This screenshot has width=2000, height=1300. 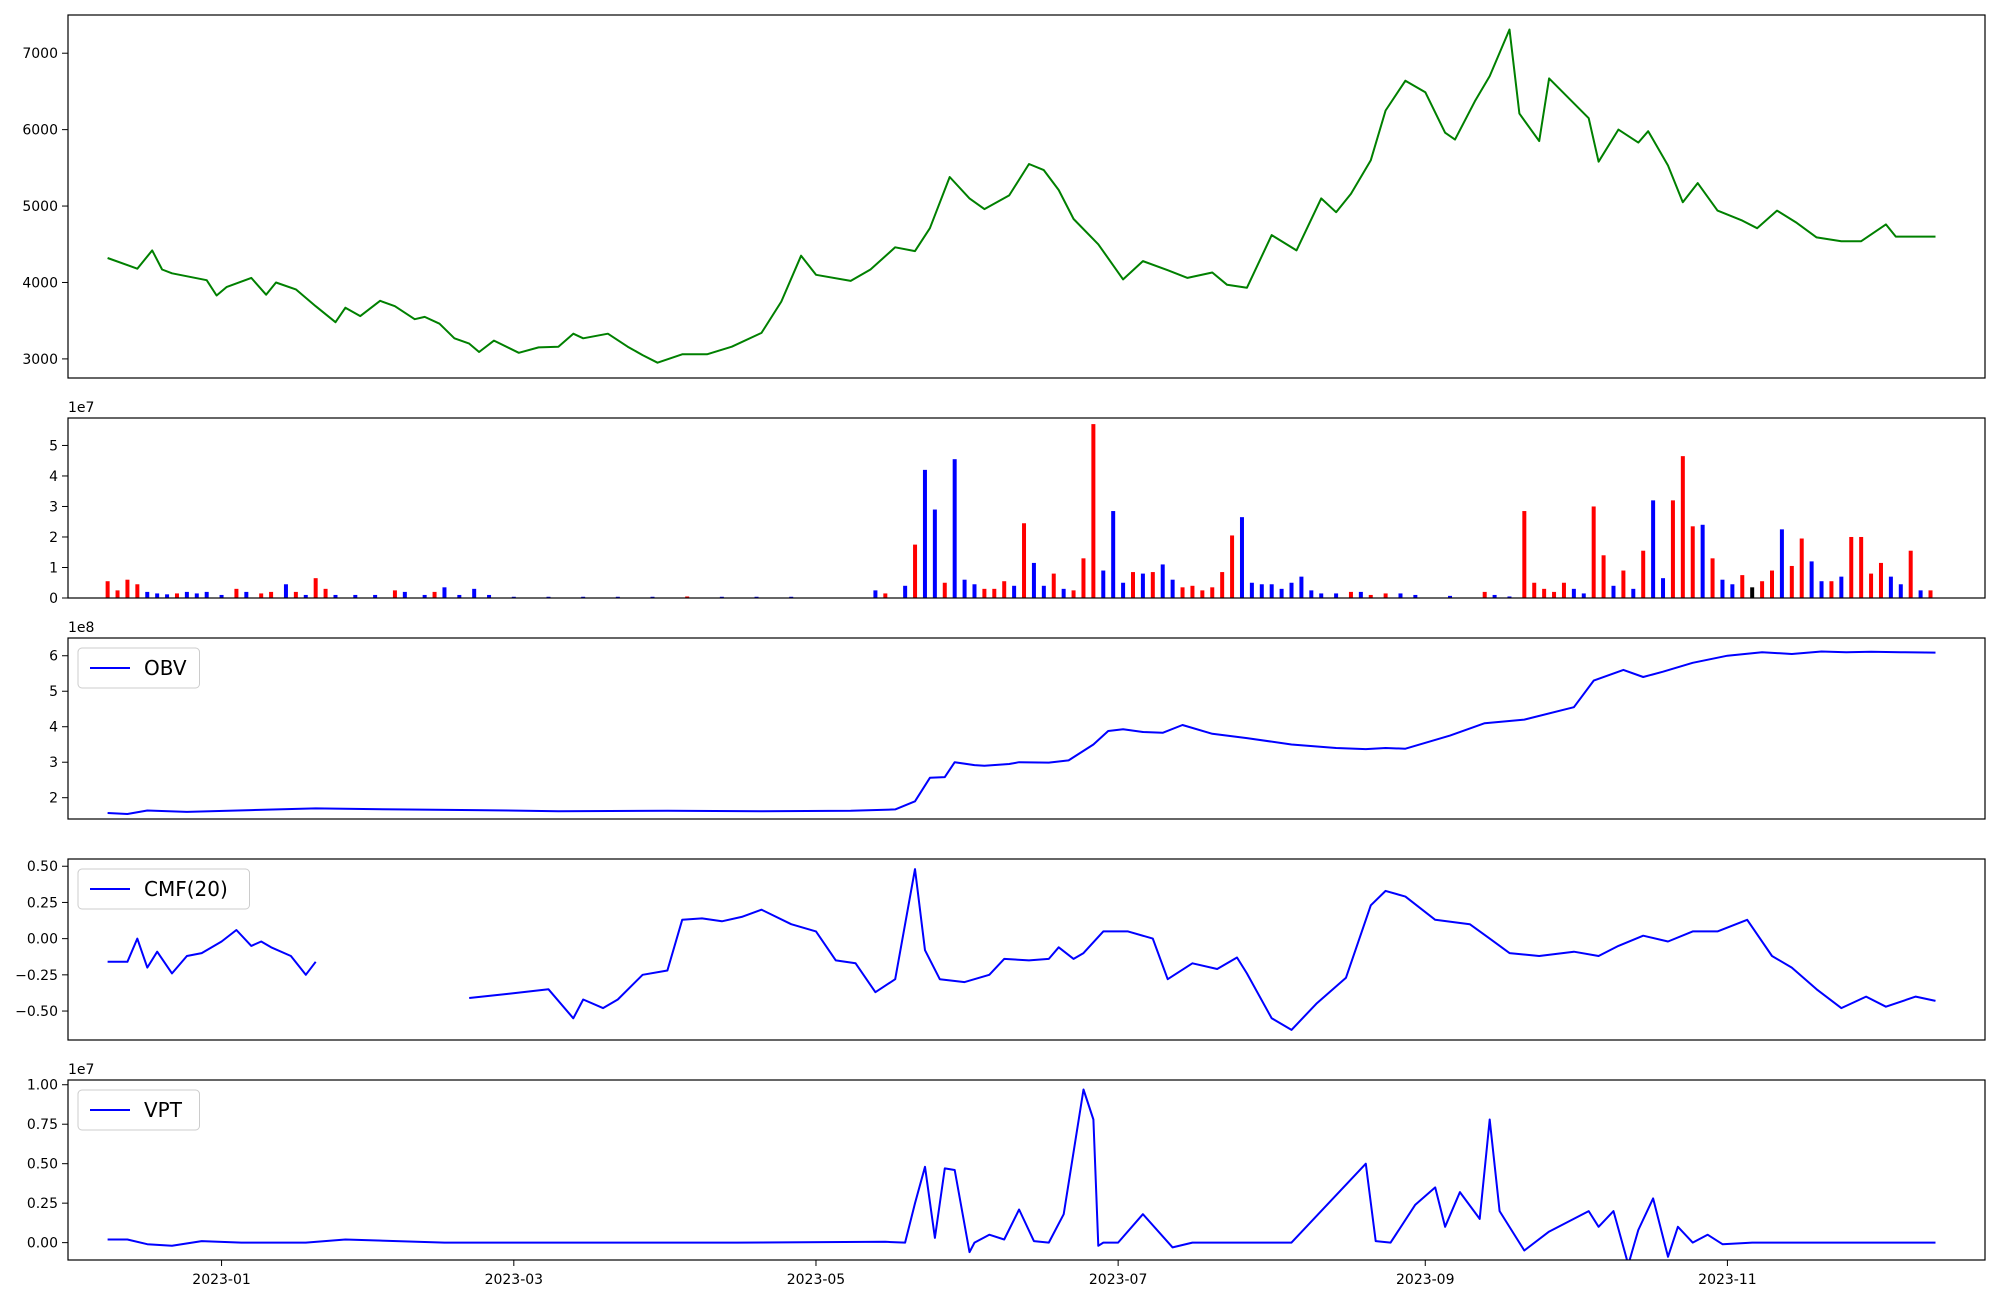 I want to click on y-tick-label: −0.25, so click(x=36, y=976).